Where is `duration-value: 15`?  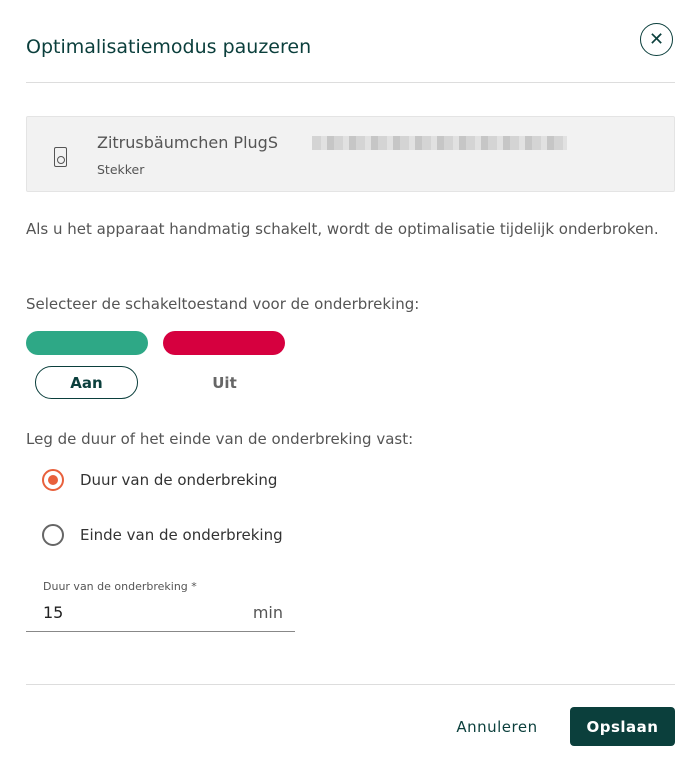 duration-value: 15 is located at coordinates (53, 612).